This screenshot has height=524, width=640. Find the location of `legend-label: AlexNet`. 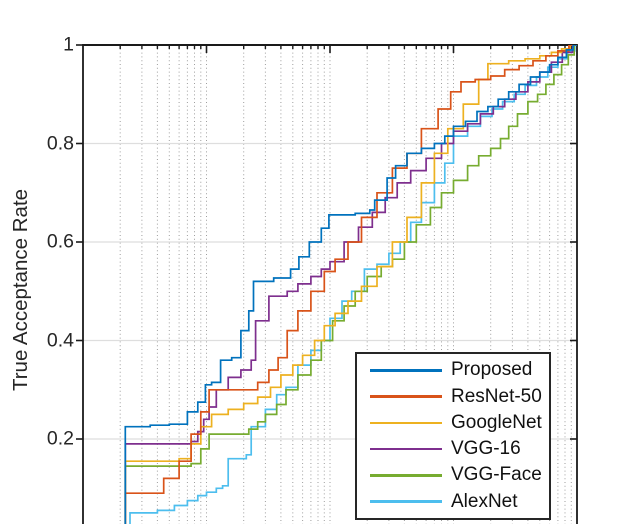

legend-label: AlexNet is located at coordinates (484, 501).